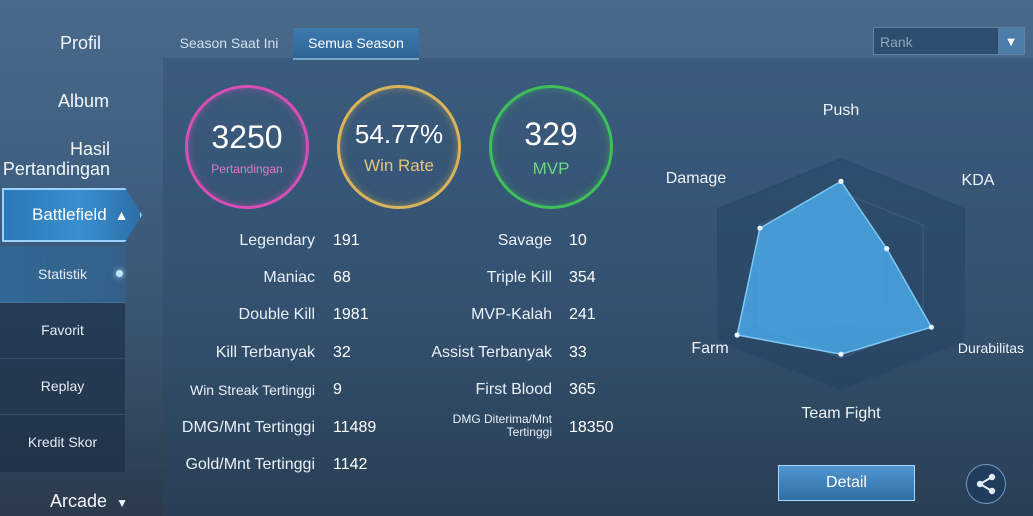 The image size is (1033, 516). What do you see at coordinates (578, 352) in the screenshot?
I see `stat-value: 33` at bounding box center [578, 352].